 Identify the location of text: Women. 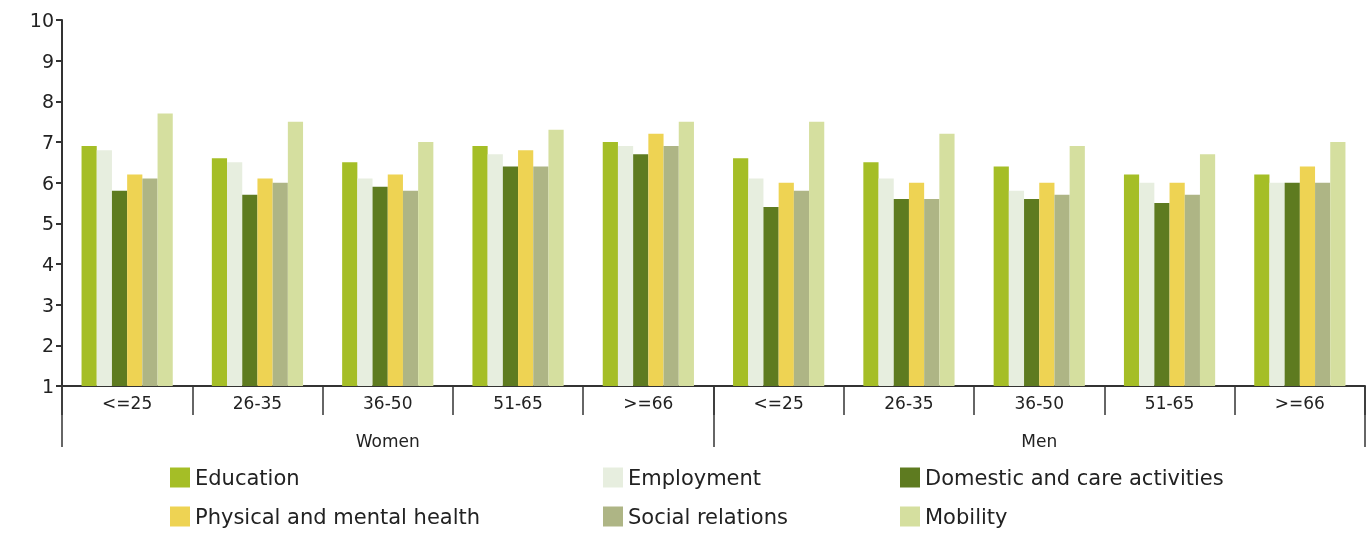
(387, 440).